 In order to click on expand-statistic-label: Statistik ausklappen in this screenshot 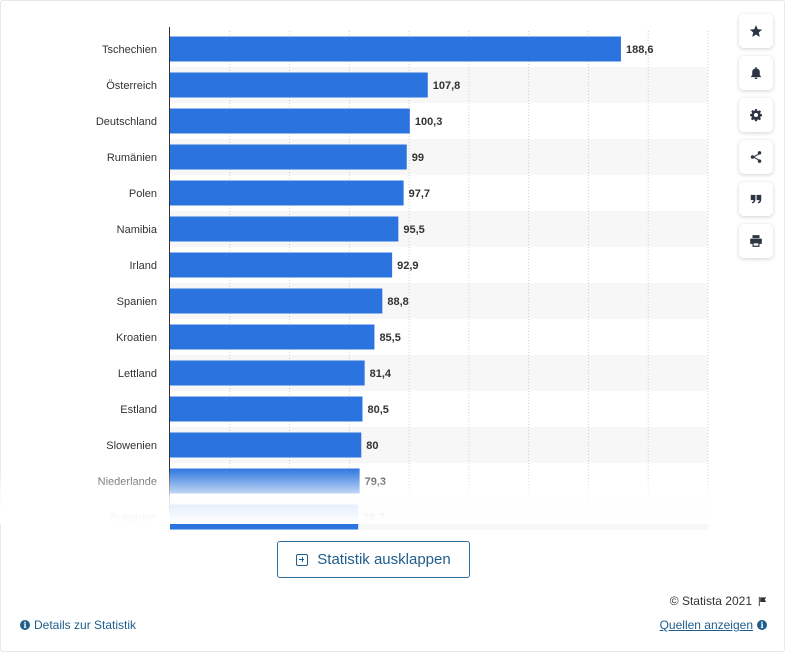, I will do `click(384, 559)`.